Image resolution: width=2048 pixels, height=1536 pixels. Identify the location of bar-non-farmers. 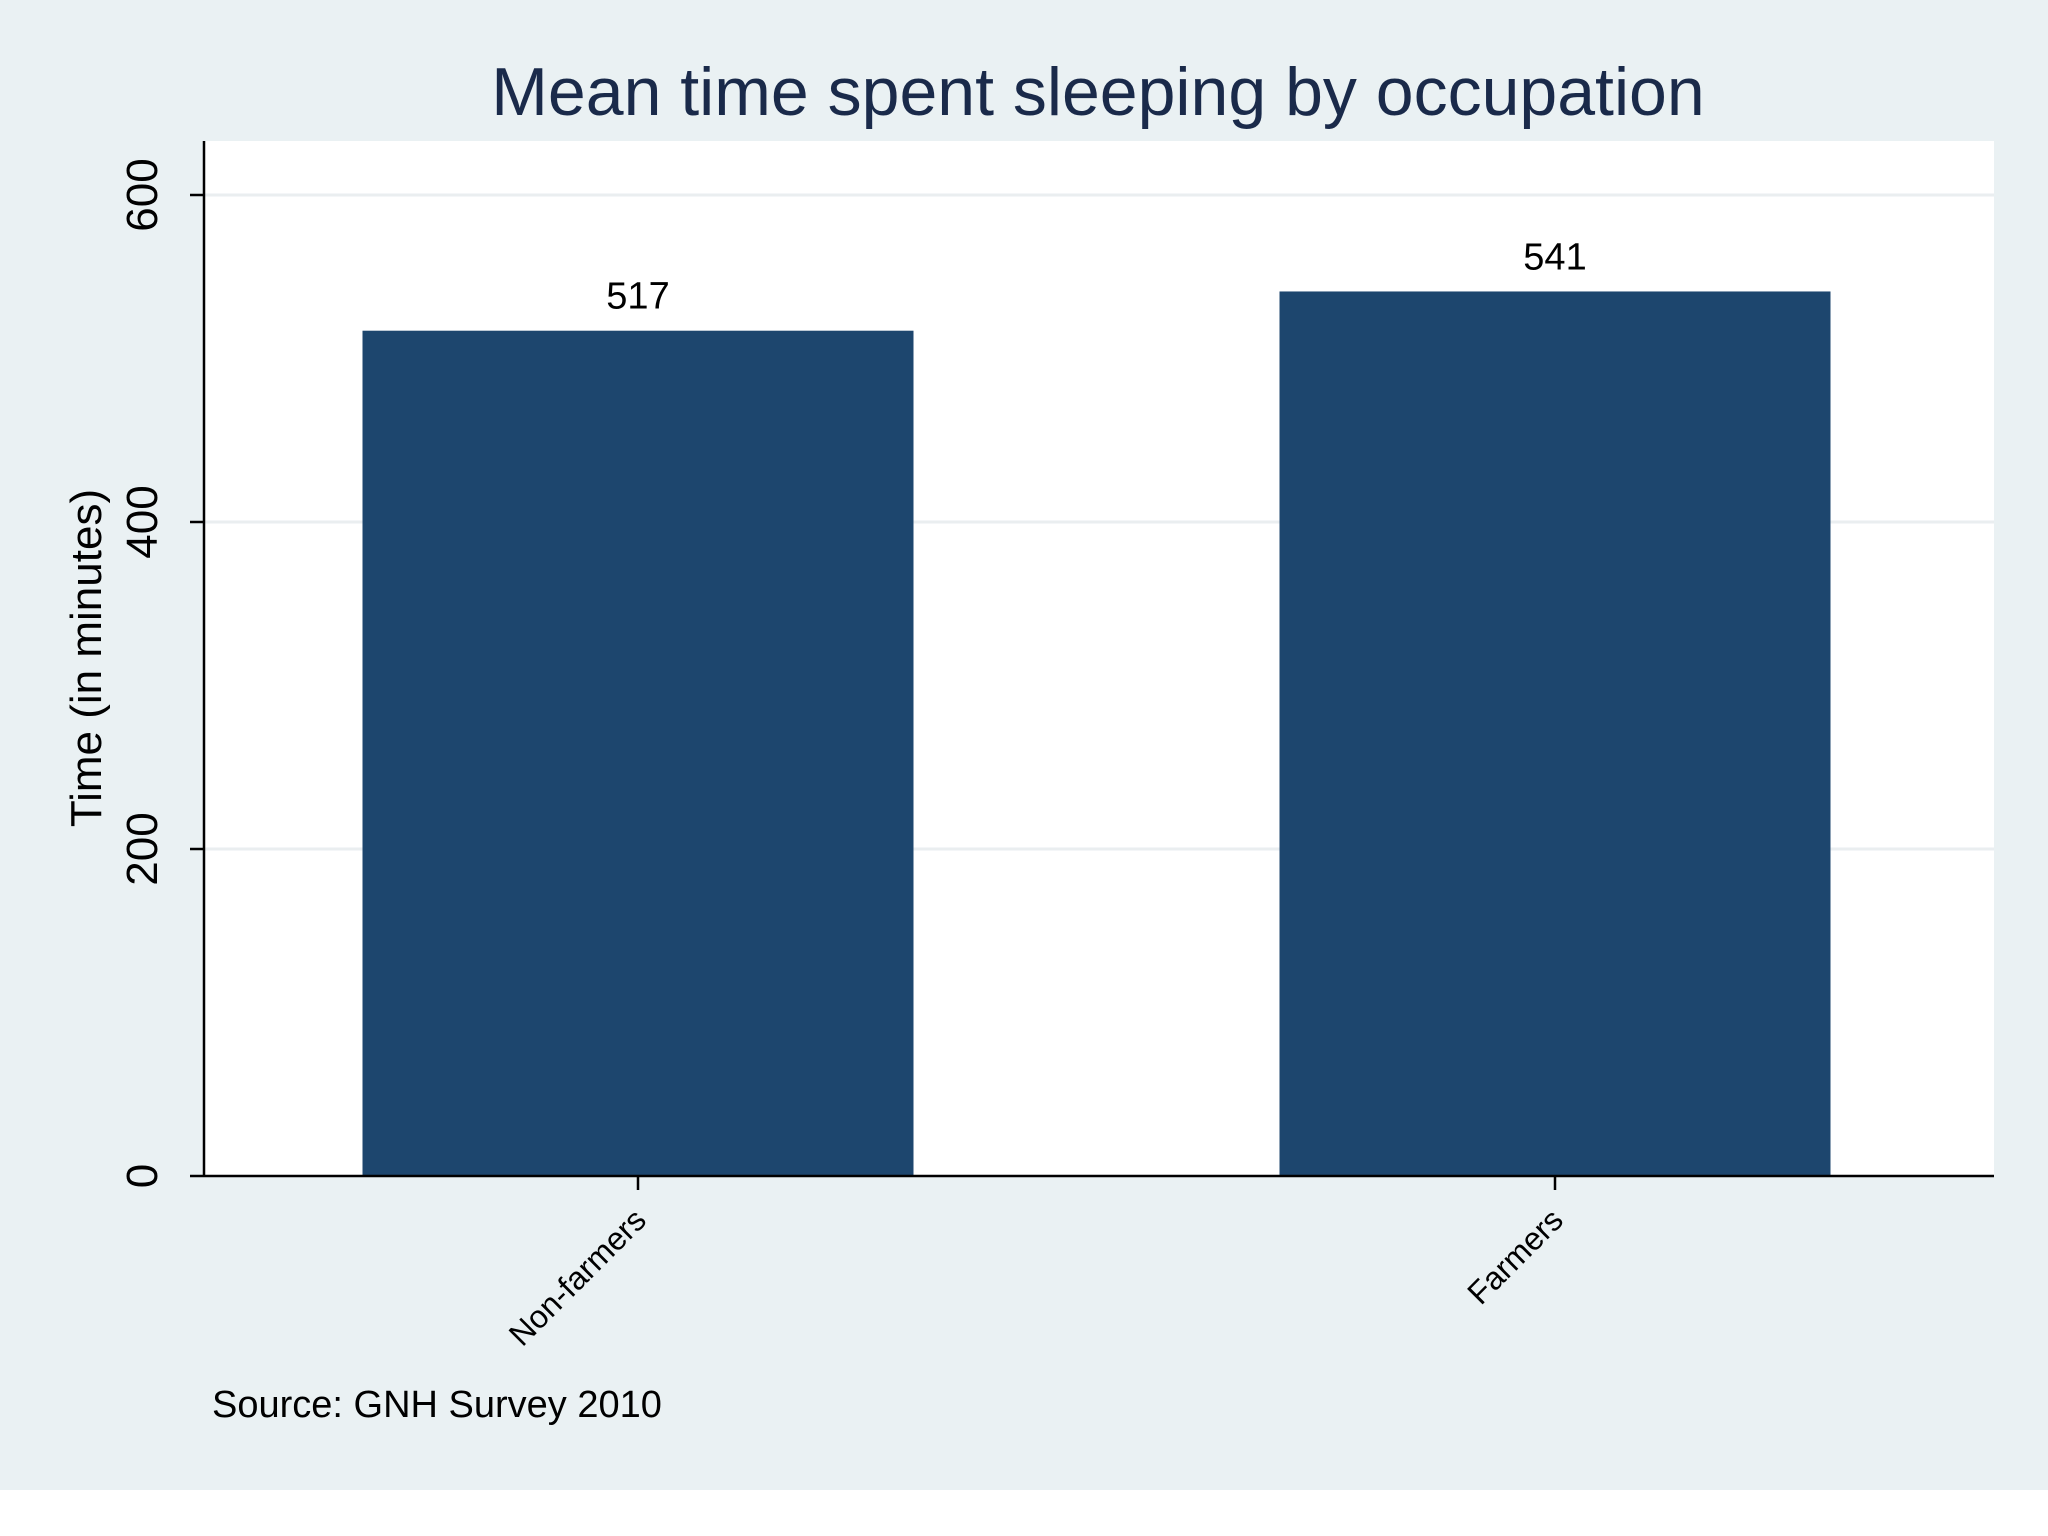
(638, 753).